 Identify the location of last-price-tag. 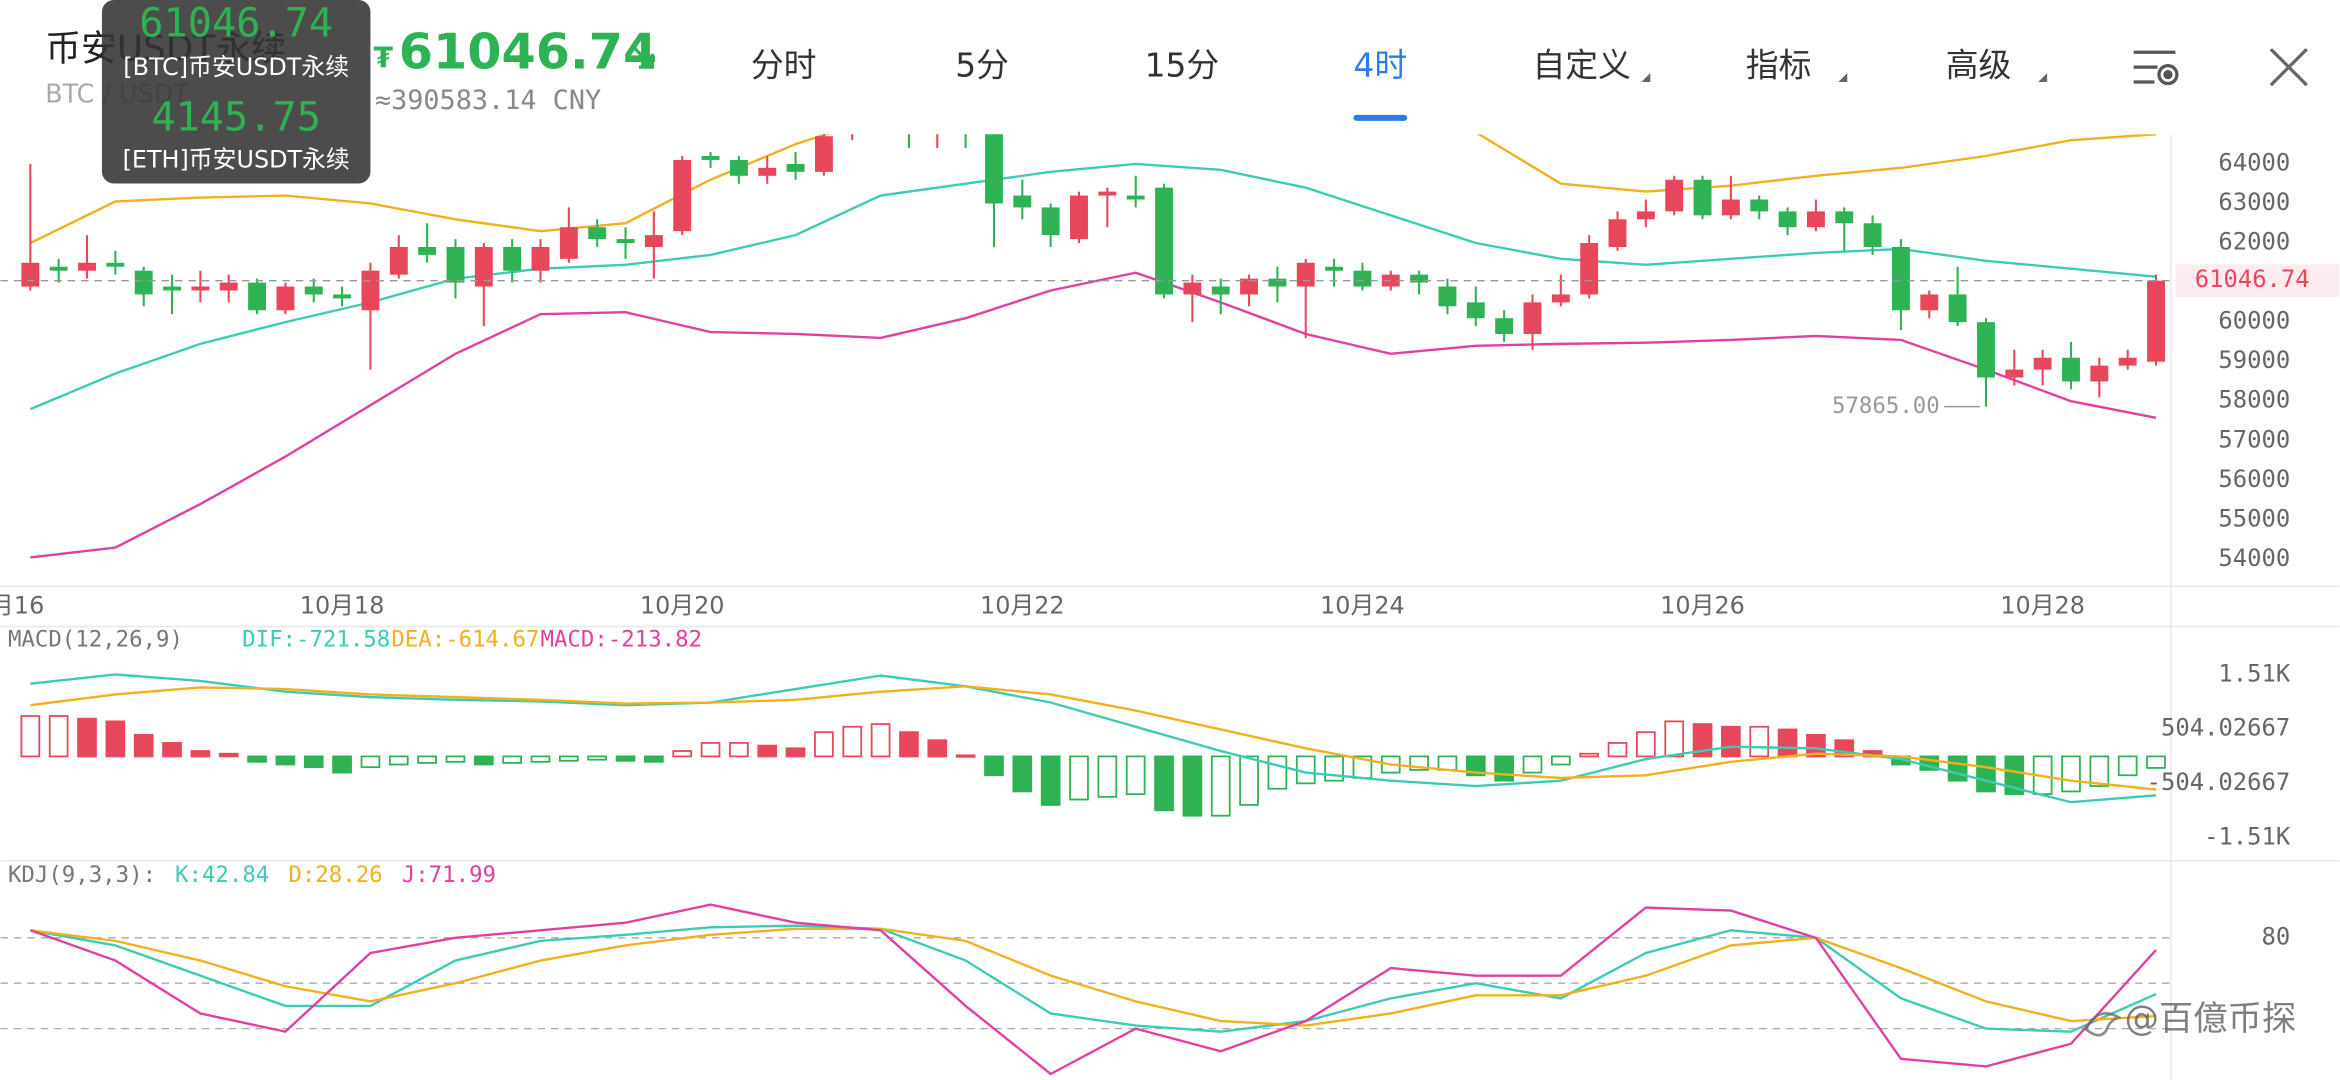
(2257, 281).